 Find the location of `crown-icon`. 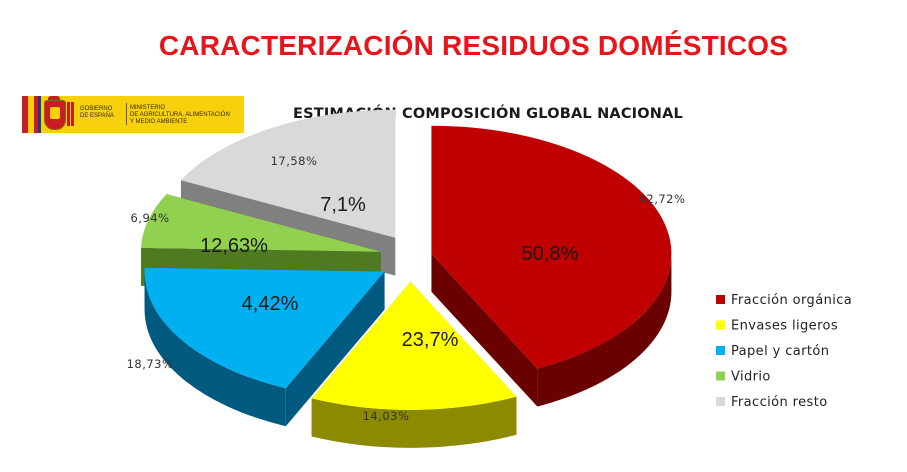

crown-icon is located at coordinates (54, 98).